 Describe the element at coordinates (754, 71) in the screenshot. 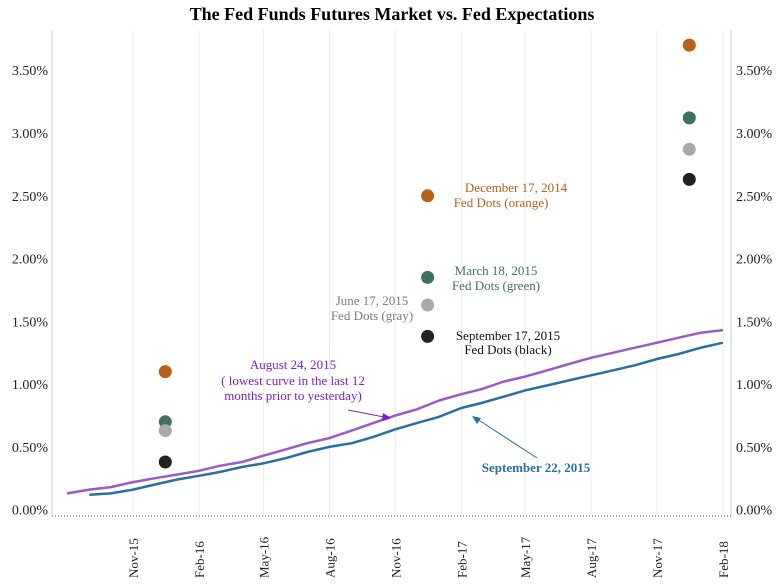

I see `y-tick-label-right: 3.50%` at that location.